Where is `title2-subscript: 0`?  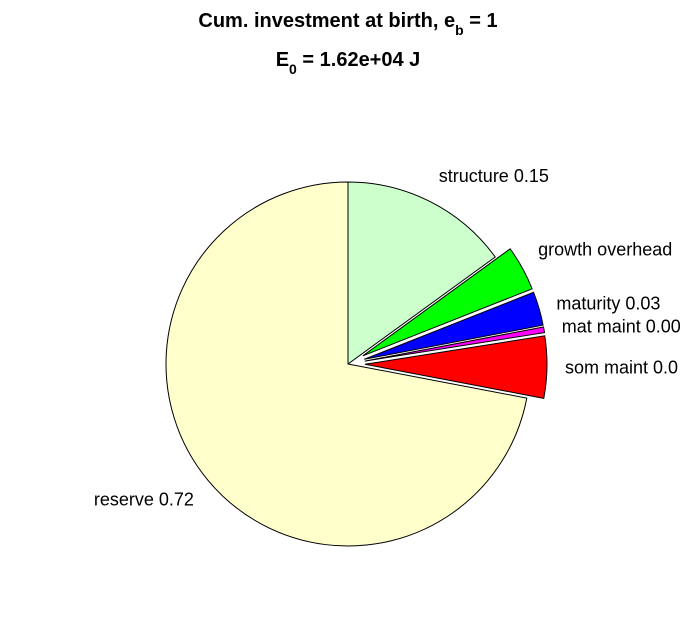
title2-subscript: 0 is located at coordinates (293, 69).